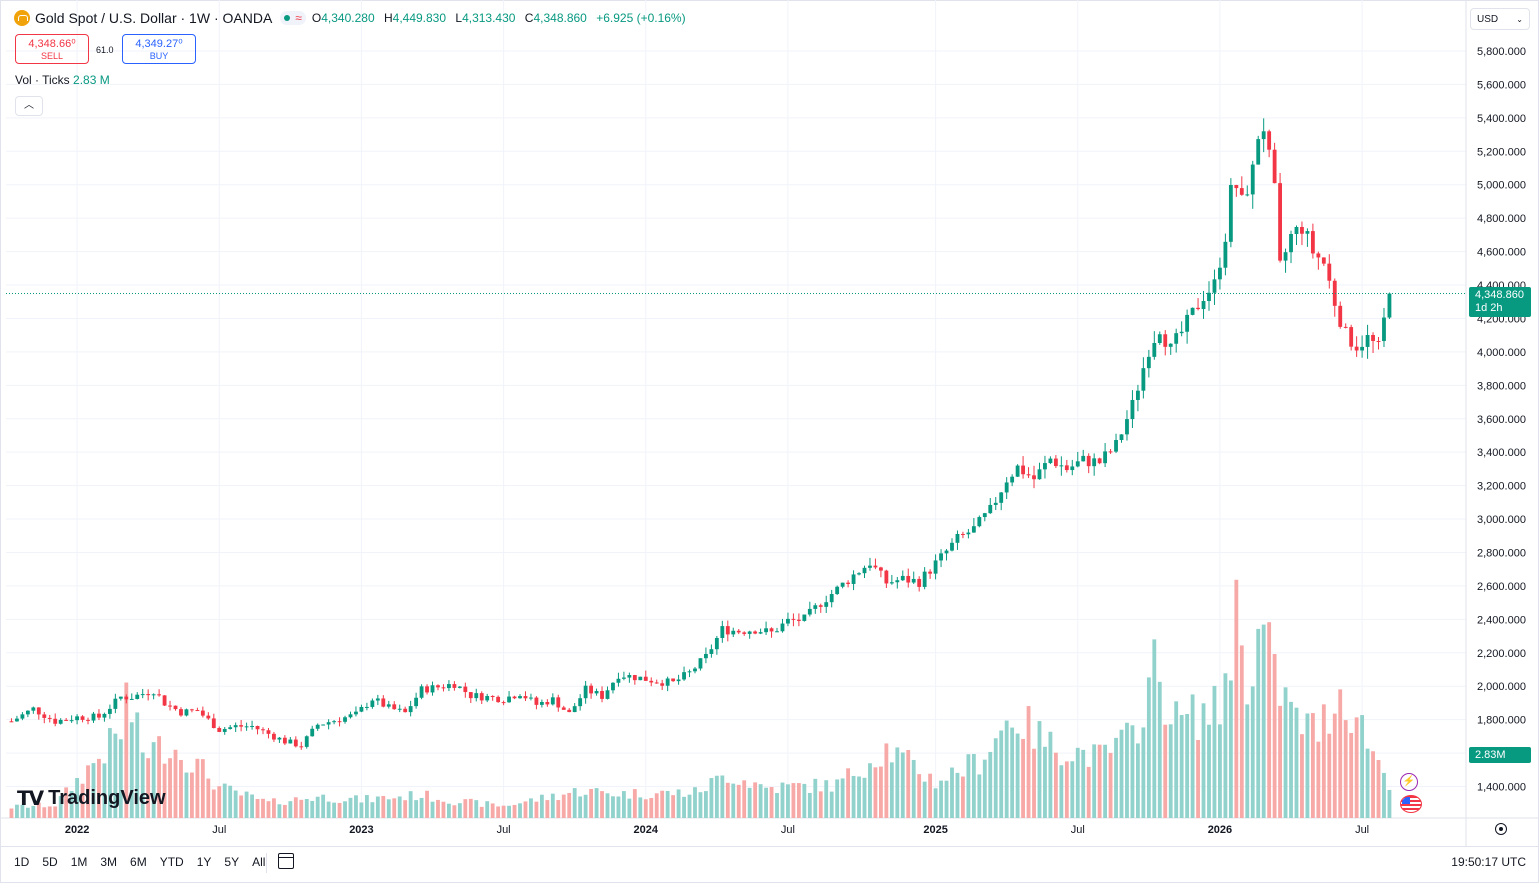 The image size is (1539, 883). I want to click on range-1y-button: 1Y, so click(204, 862).